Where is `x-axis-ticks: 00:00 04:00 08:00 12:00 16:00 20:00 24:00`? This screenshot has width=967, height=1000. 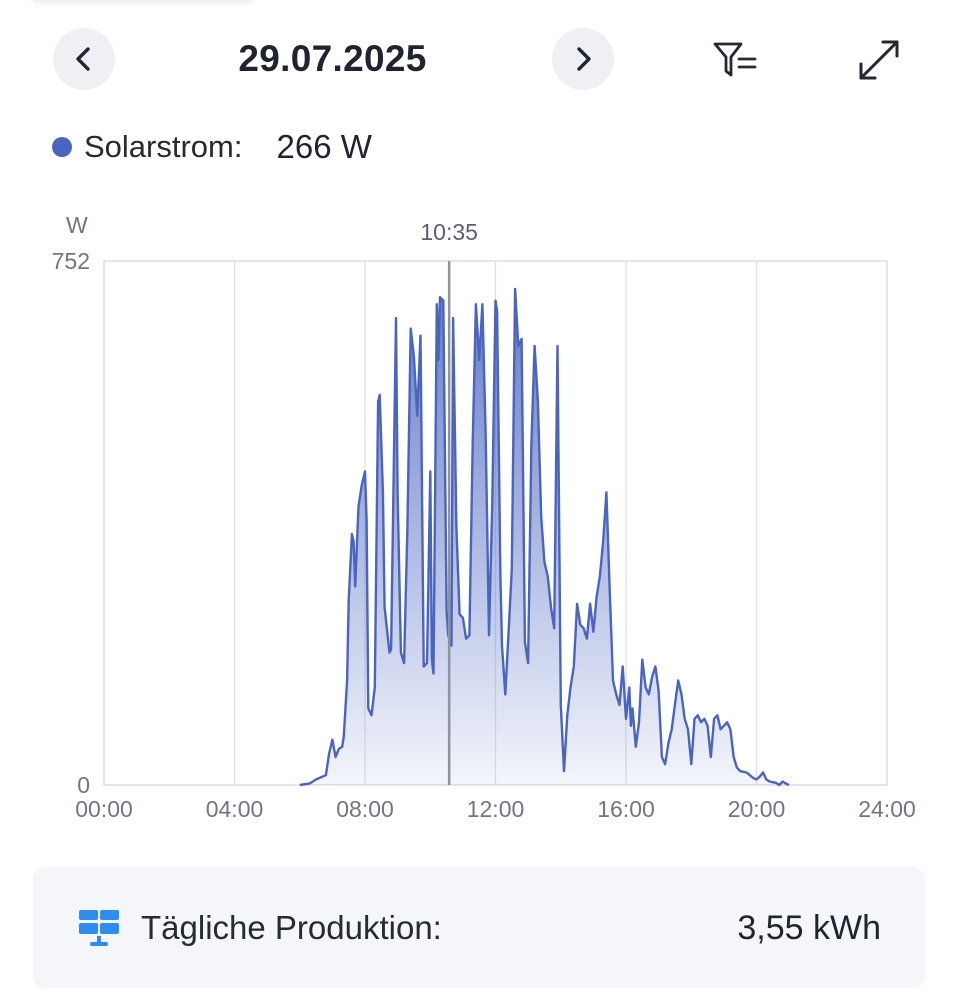
x-axis-ticks: 00:00 04:00 08:00 12:00 16:00 20:00 24:00 is located at coordinates (495, 809).